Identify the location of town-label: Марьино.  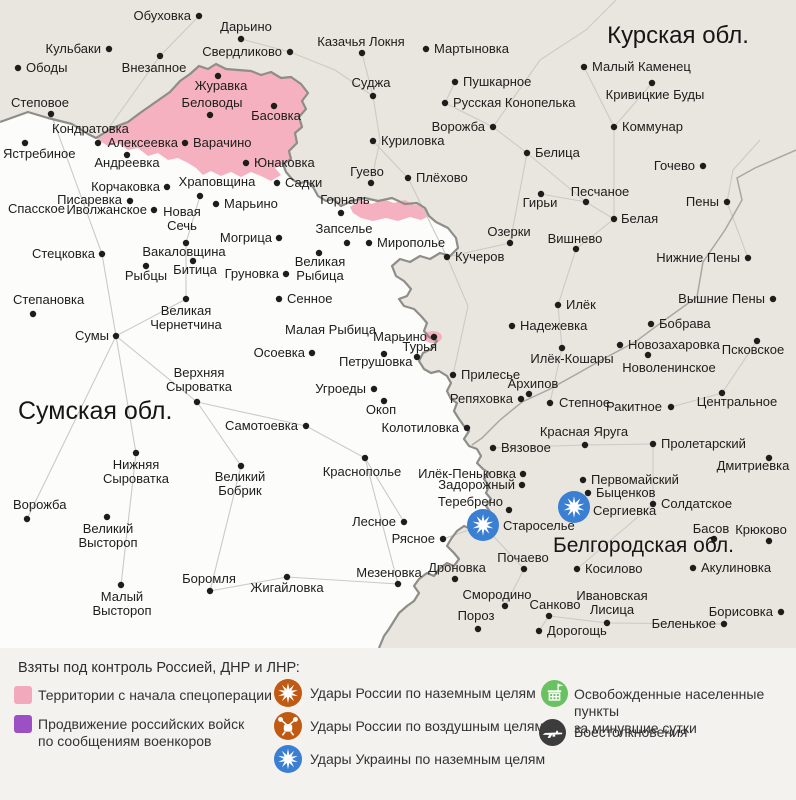
(400, 336).